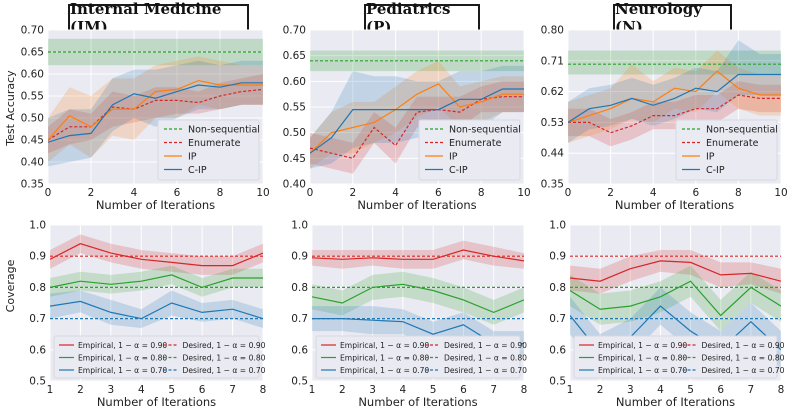 This screenshot has width=793, height=412. I want to click on y-tick-label: 0.65, so click(294, 56).